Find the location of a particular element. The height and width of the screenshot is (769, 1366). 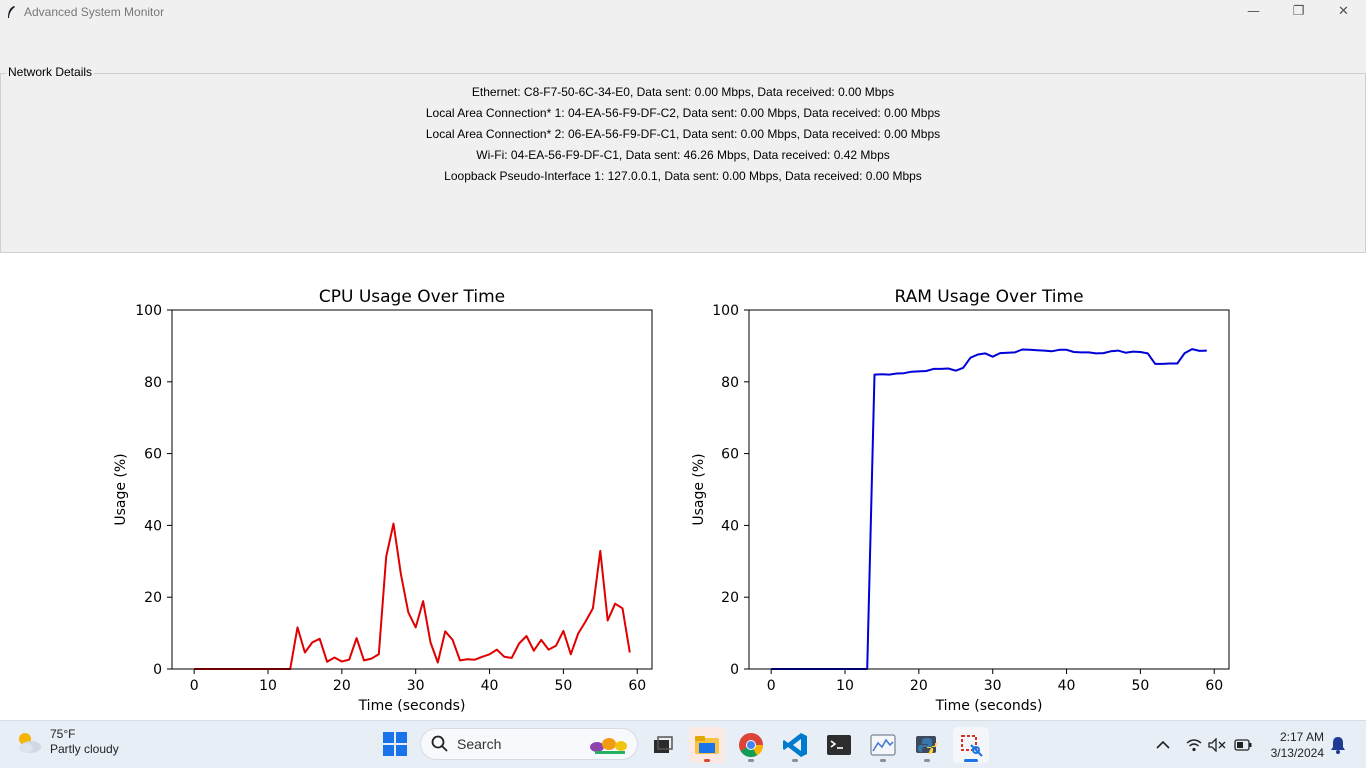

cpu-y-tick-label: 0 is located at coordinates (157, 670).